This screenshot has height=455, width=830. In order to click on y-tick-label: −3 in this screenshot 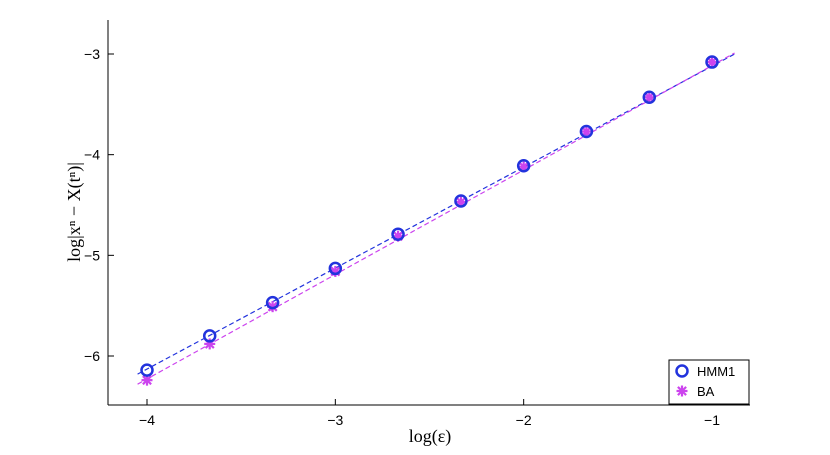, I will do `click(92, 54)`.